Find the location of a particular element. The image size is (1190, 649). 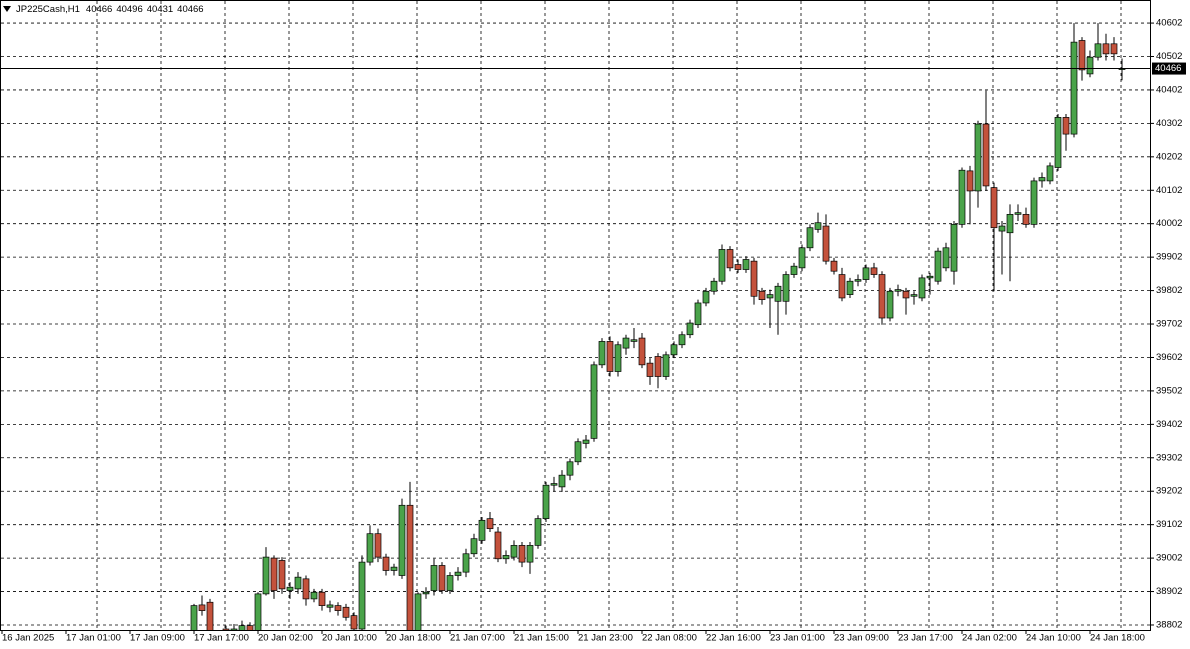

y-tick-label: 39702 is located at coordinates (1169, 324).